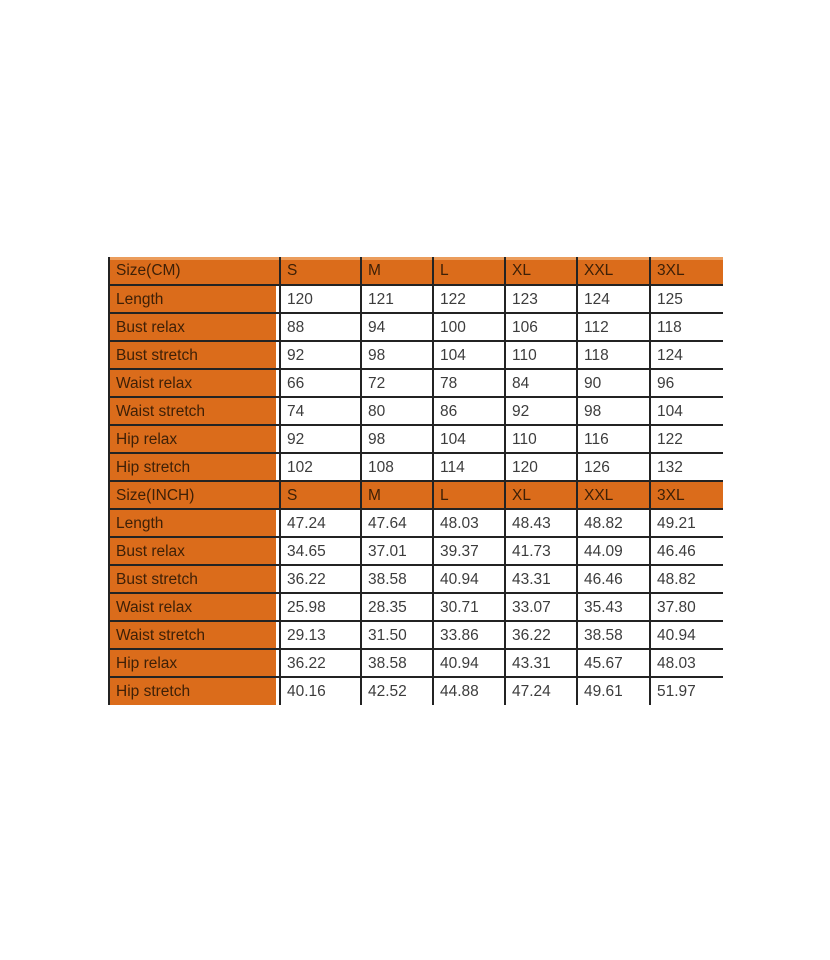  What do you see at coordinates (613, 467) in the screenshot?
I see `size-value-cell: 126` at bounding box center [613, 467].